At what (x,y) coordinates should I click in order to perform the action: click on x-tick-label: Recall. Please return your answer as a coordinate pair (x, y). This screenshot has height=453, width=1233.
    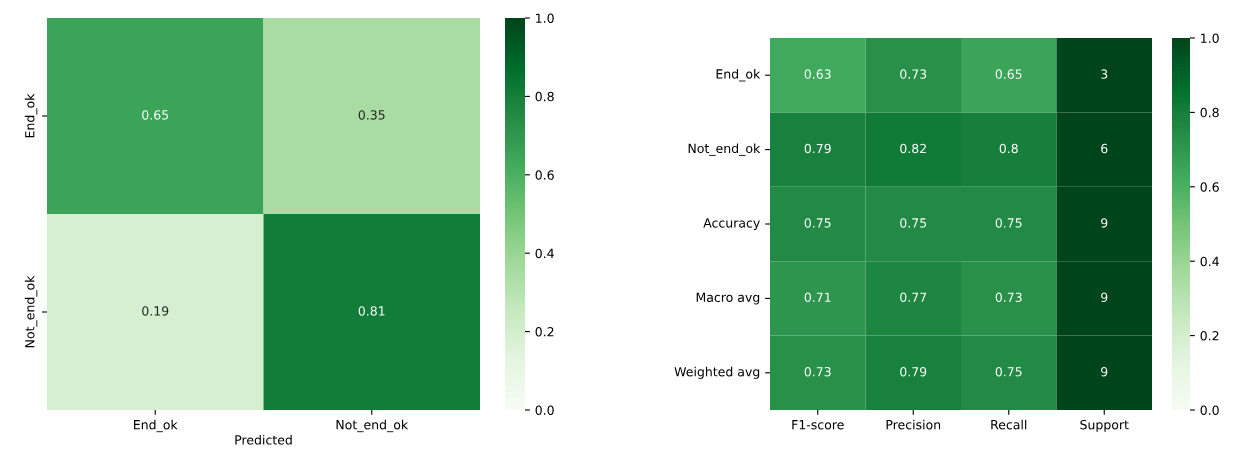
    Looking at the image, I should click on (1009, 424).